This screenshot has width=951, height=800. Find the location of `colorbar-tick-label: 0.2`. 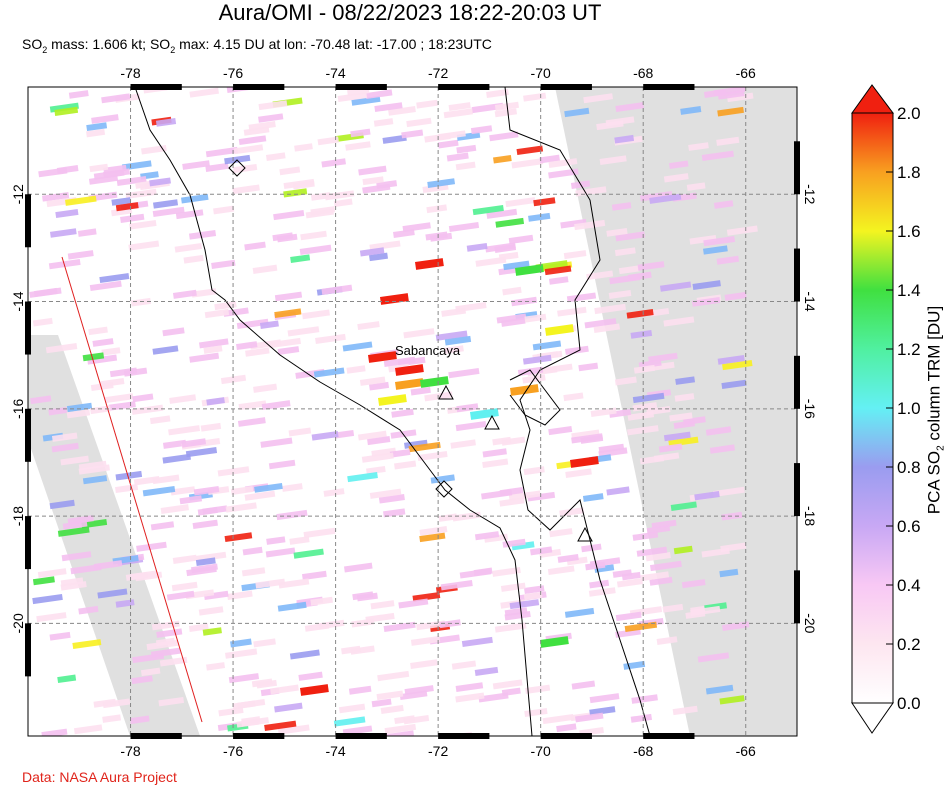

colorbar-tick-label: 0.2 is located at coordinates (909, 644).